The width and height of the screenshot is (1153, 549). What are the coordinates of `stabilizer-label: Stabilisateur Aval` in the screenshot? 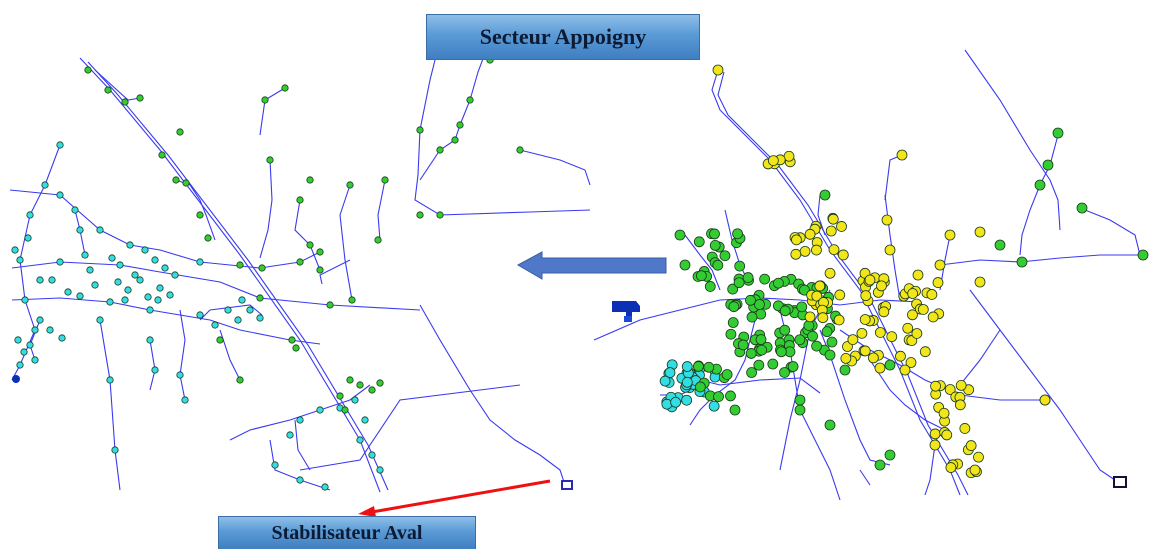 It's located at (347, 532).